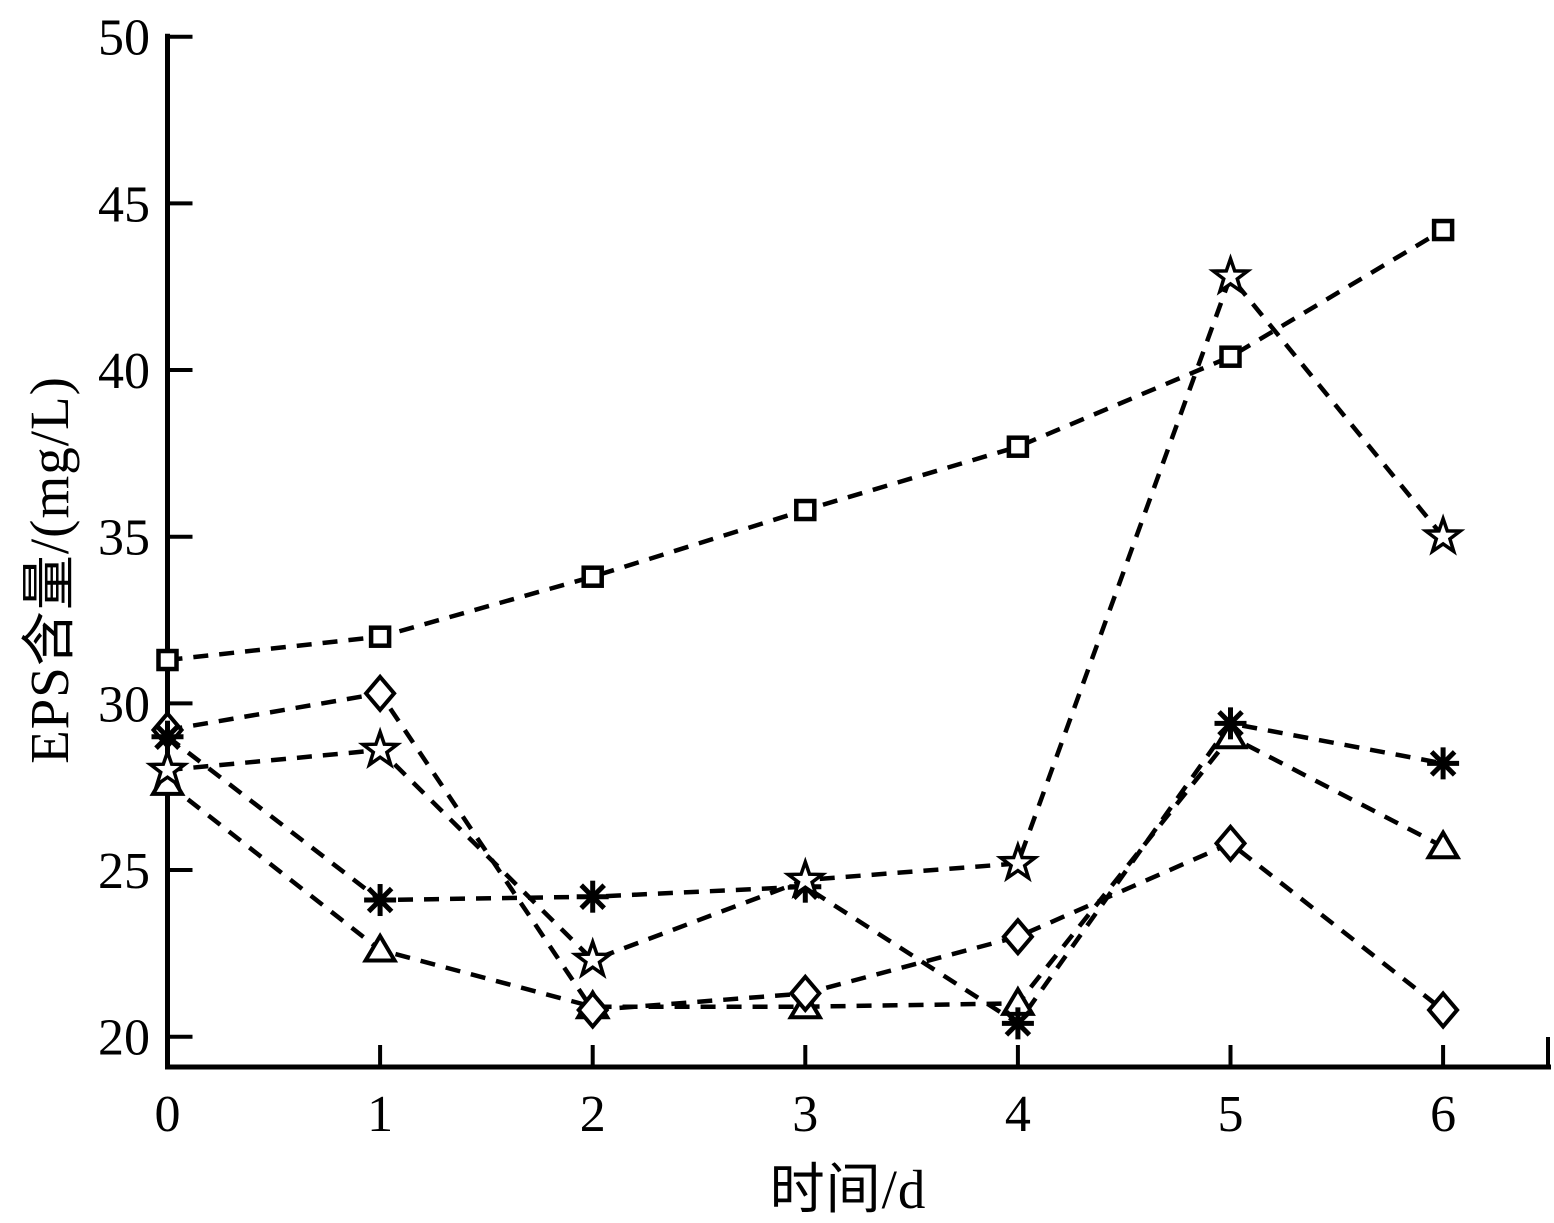  Describe the element at coordinates (593, 1114) in the screenshot. I see `x-tick-label: 2` at that location.